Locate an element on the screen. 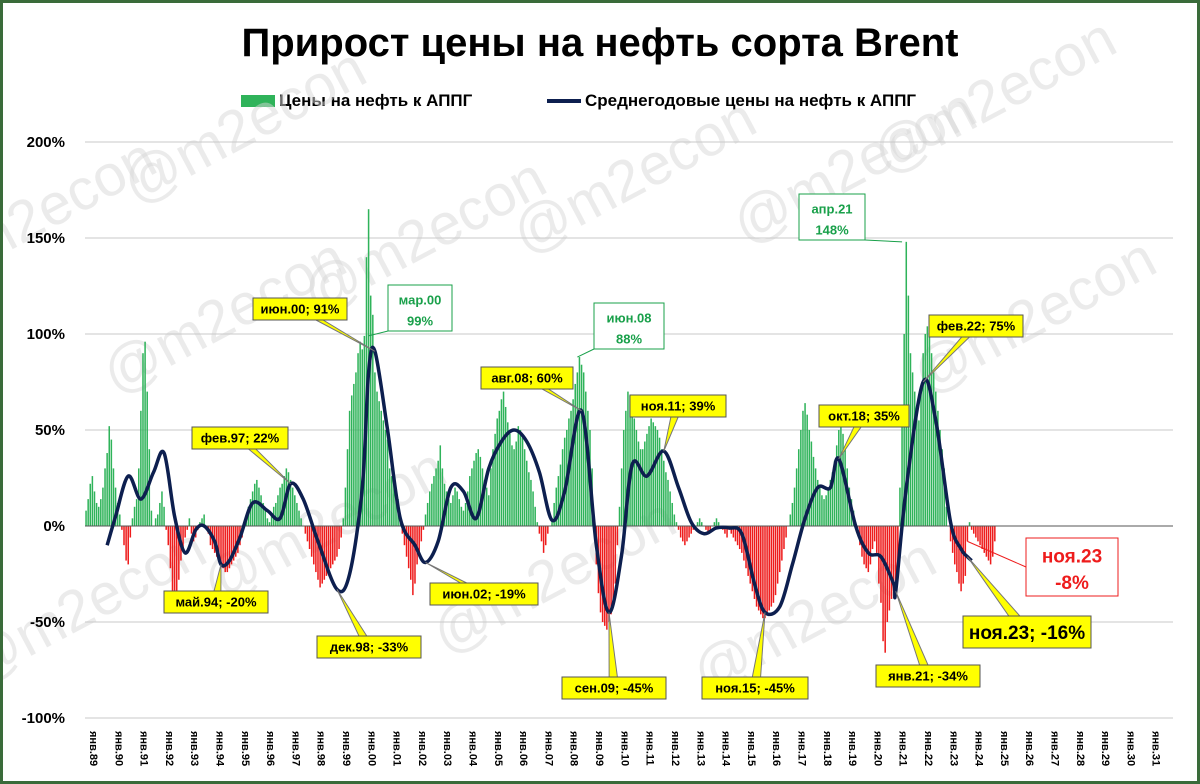 The height and width of the screenshot is (784, 1200). x-tick-label: янв.31 is located at coordinates (1156, 748).